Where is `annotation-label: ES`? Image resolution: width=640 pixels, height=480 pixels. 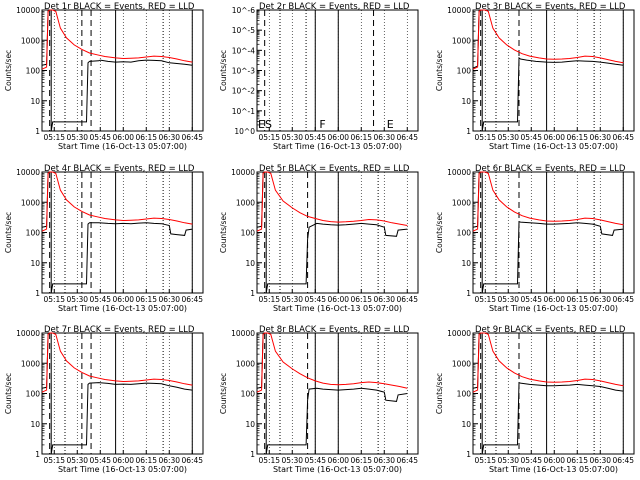
annotation-label: ES is located at coordinates (265, 124).